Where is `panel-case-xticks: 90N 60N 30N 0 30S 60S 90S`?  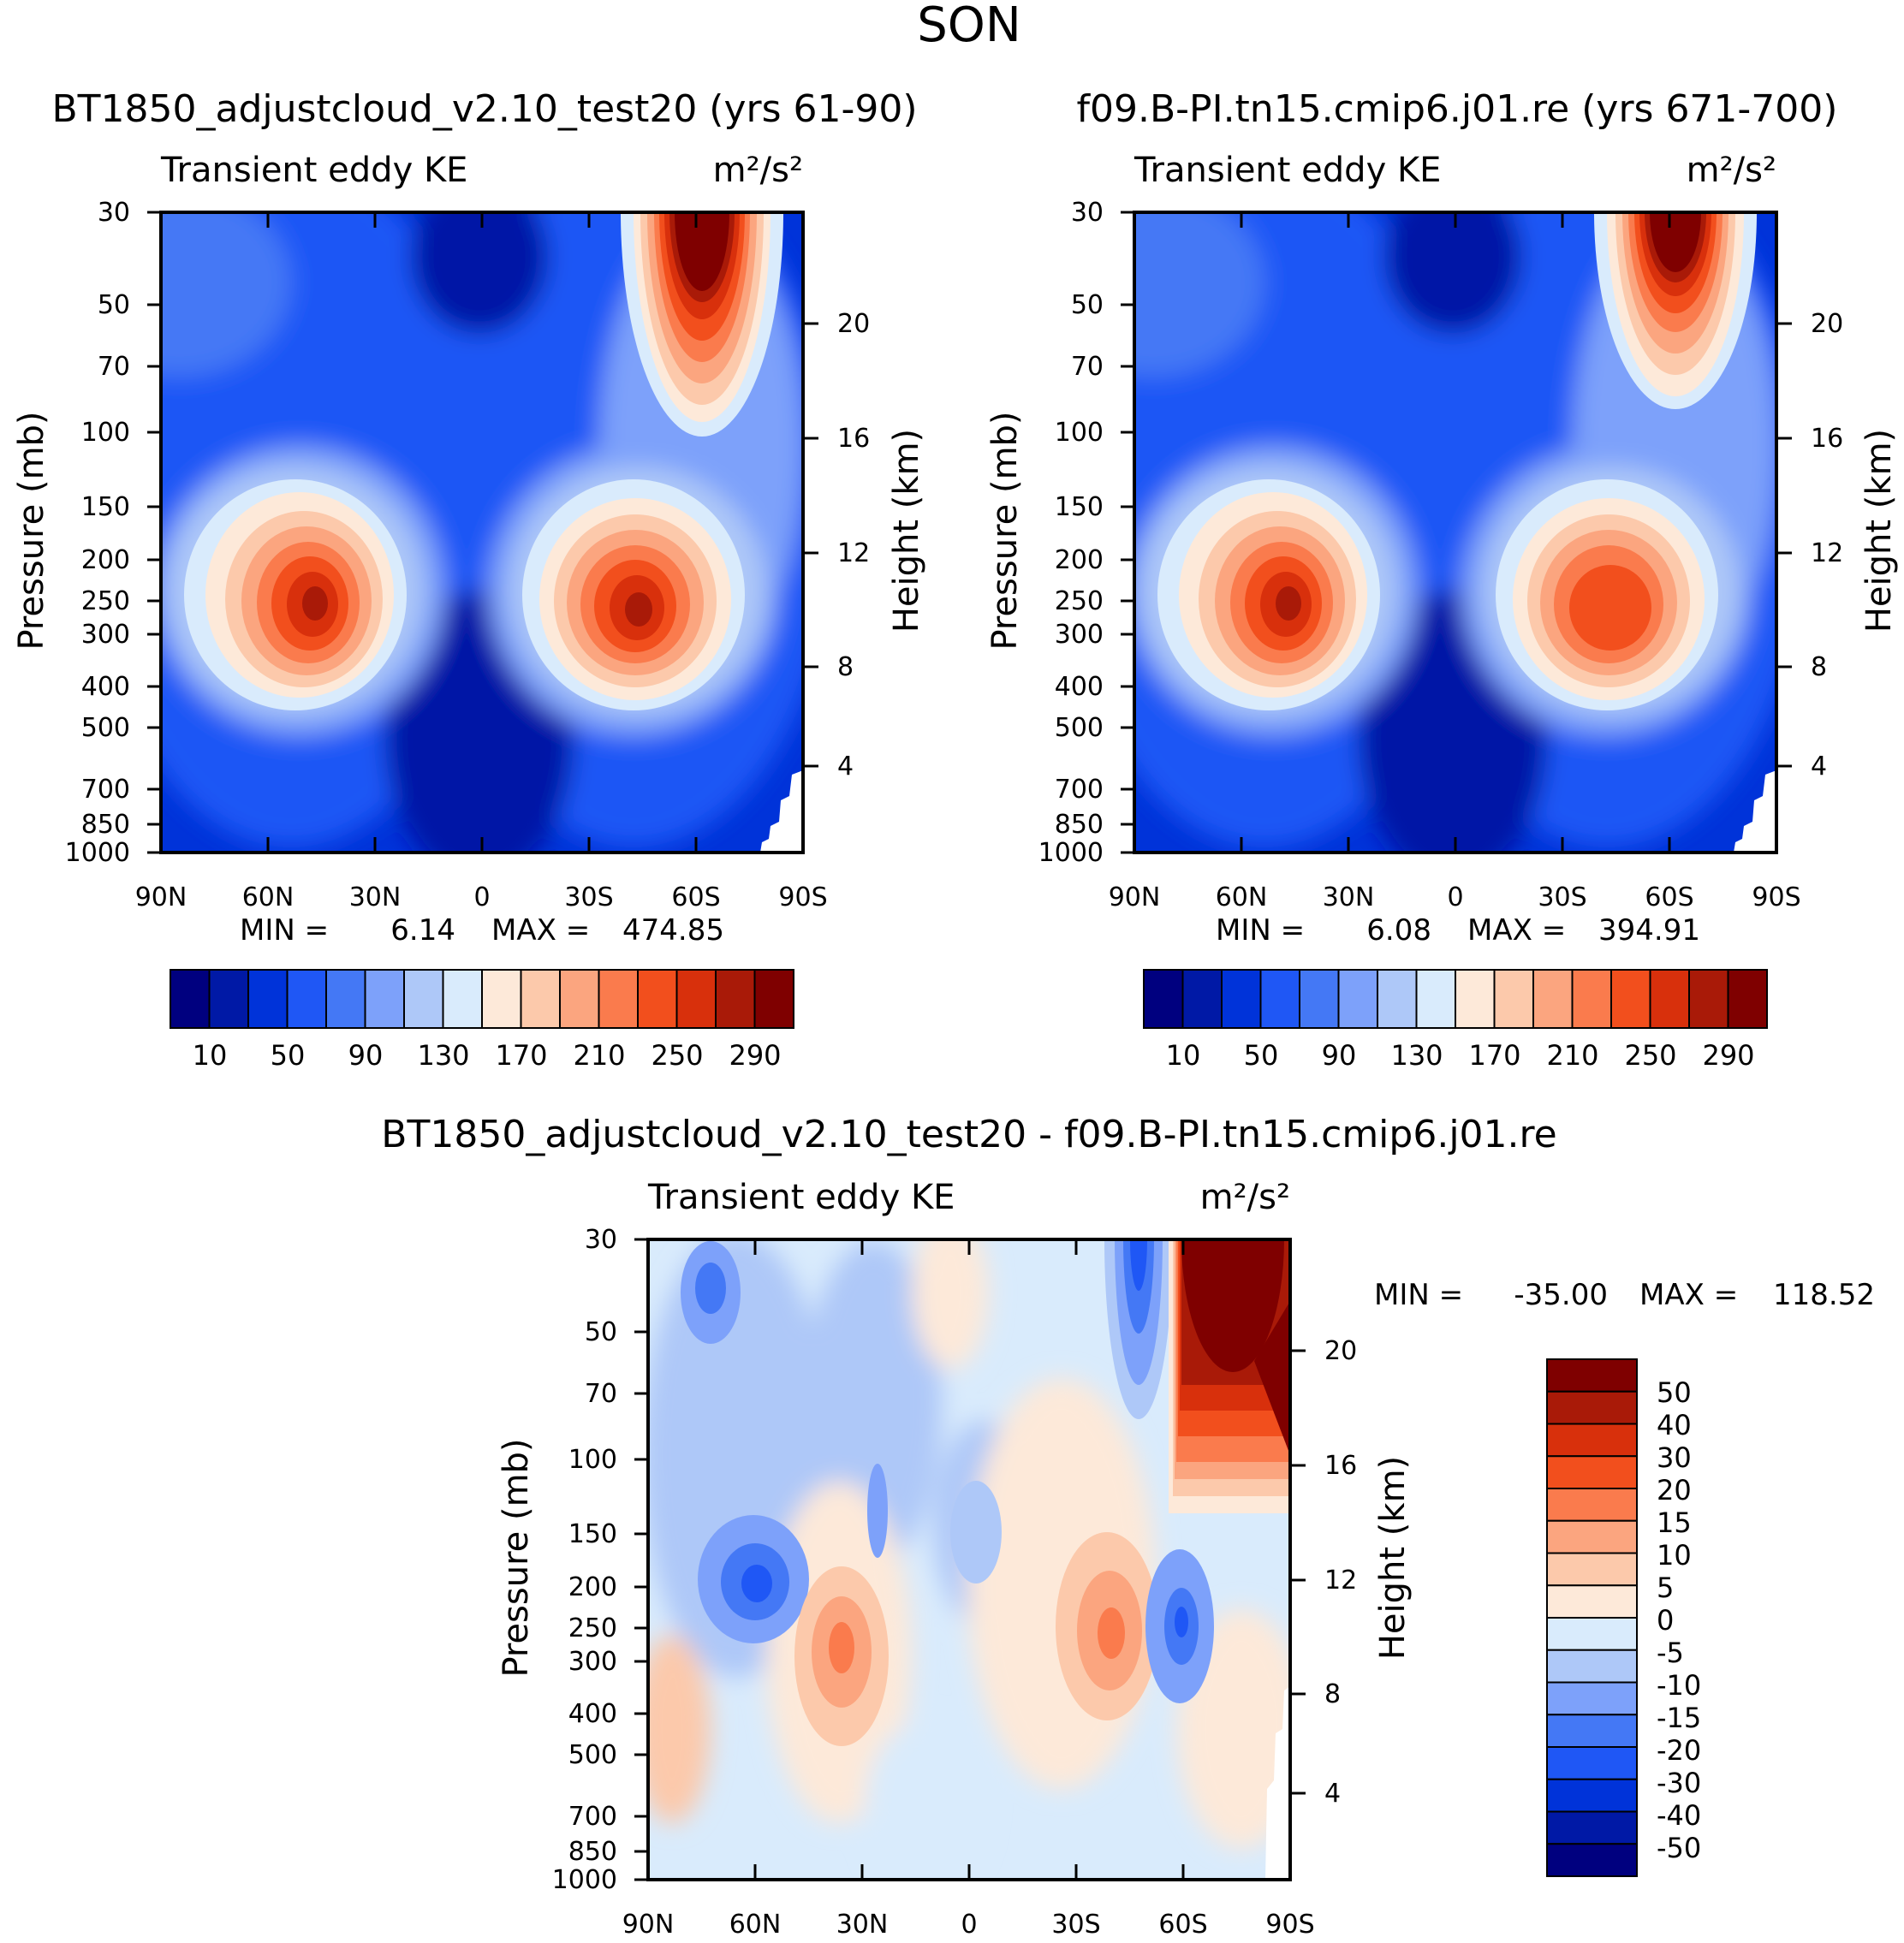
panel-case-xticks: 90N 60N 30N 0 30S 60S 90S is located at coordinates (481, 897).